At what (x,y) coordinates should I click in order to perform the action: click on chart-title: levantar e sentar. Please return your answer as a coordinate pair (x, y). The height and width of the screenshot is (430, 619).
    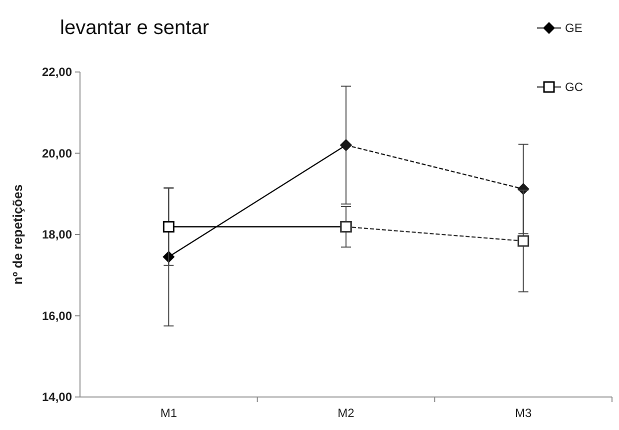
    Looking at the image, I should click on (135, 28).